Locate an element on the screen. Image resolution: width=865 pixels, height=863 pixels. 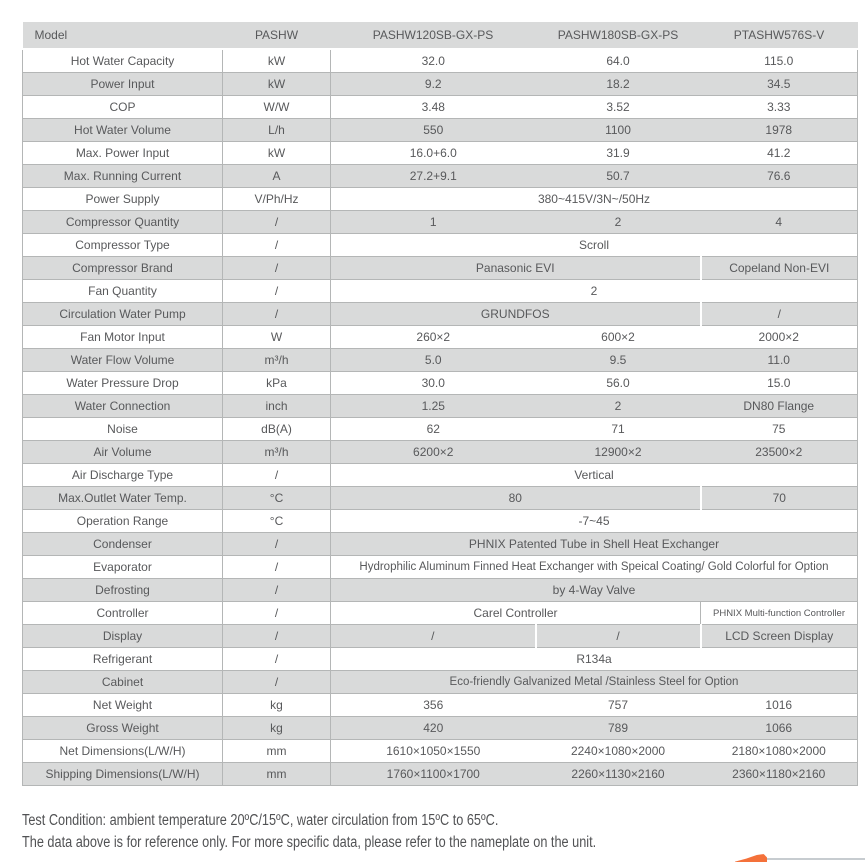
spec-label-cell: Power Supply is located at coordinates (122, 199).